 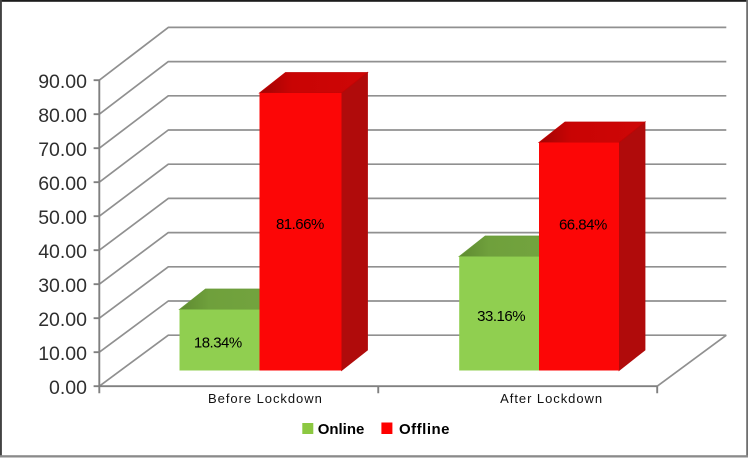 What do you see at coordinates (62, 184) in the screenshot?
I see `svg-text: 60.00` at bounding box center [62, 184].